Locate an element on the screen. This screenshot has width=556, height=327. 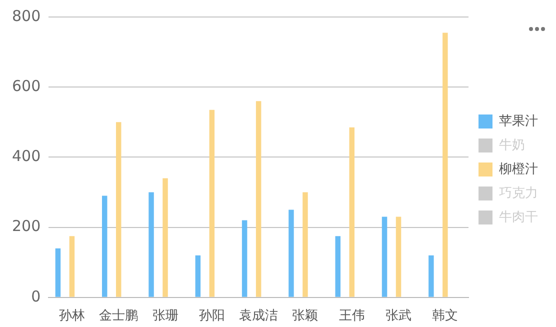
legend-label: 苹果汁 is located at coordinates (518, 121).